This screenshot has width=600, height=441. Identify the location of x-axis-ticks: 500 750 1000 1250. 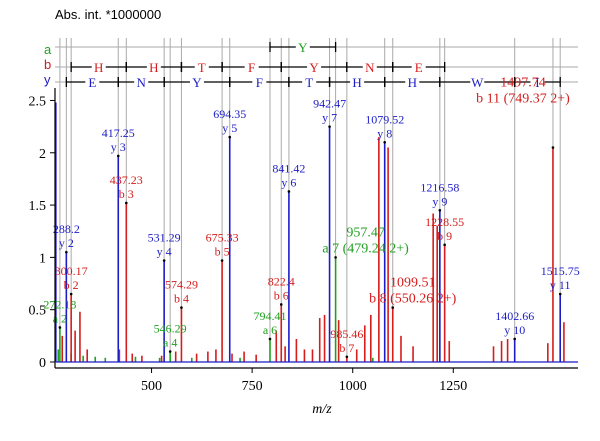
(304, 381).